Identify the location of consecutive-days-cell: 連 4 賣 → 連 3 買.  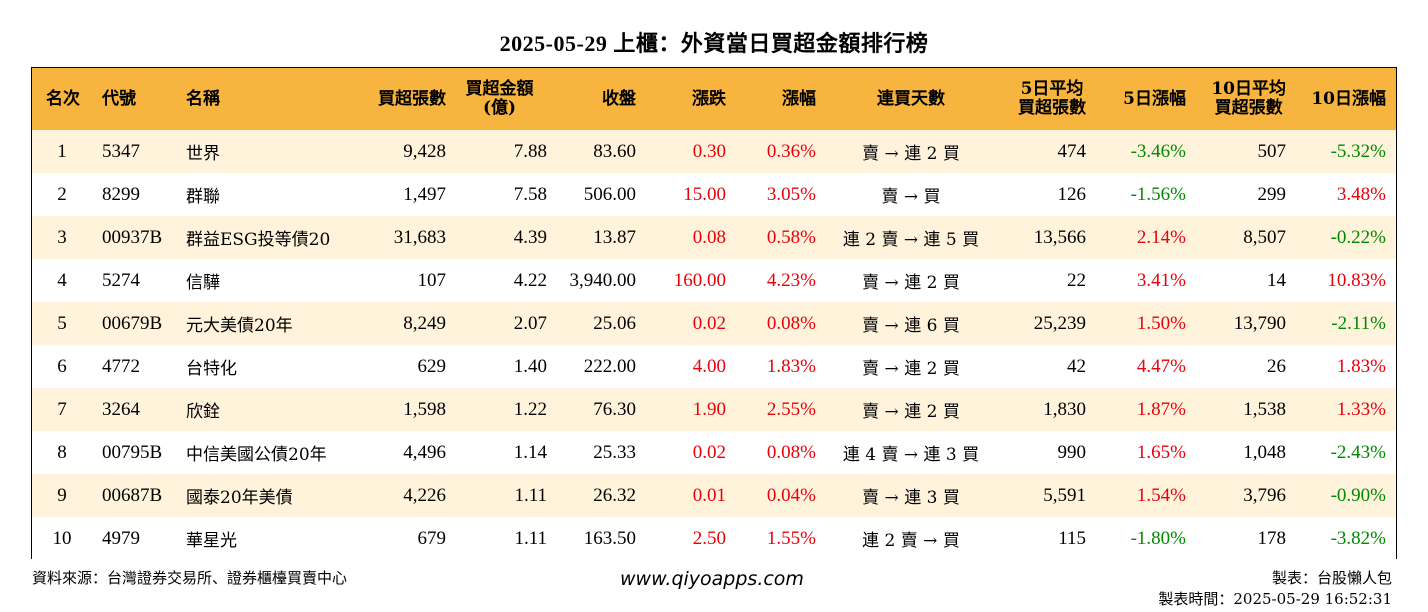
(911, 455).